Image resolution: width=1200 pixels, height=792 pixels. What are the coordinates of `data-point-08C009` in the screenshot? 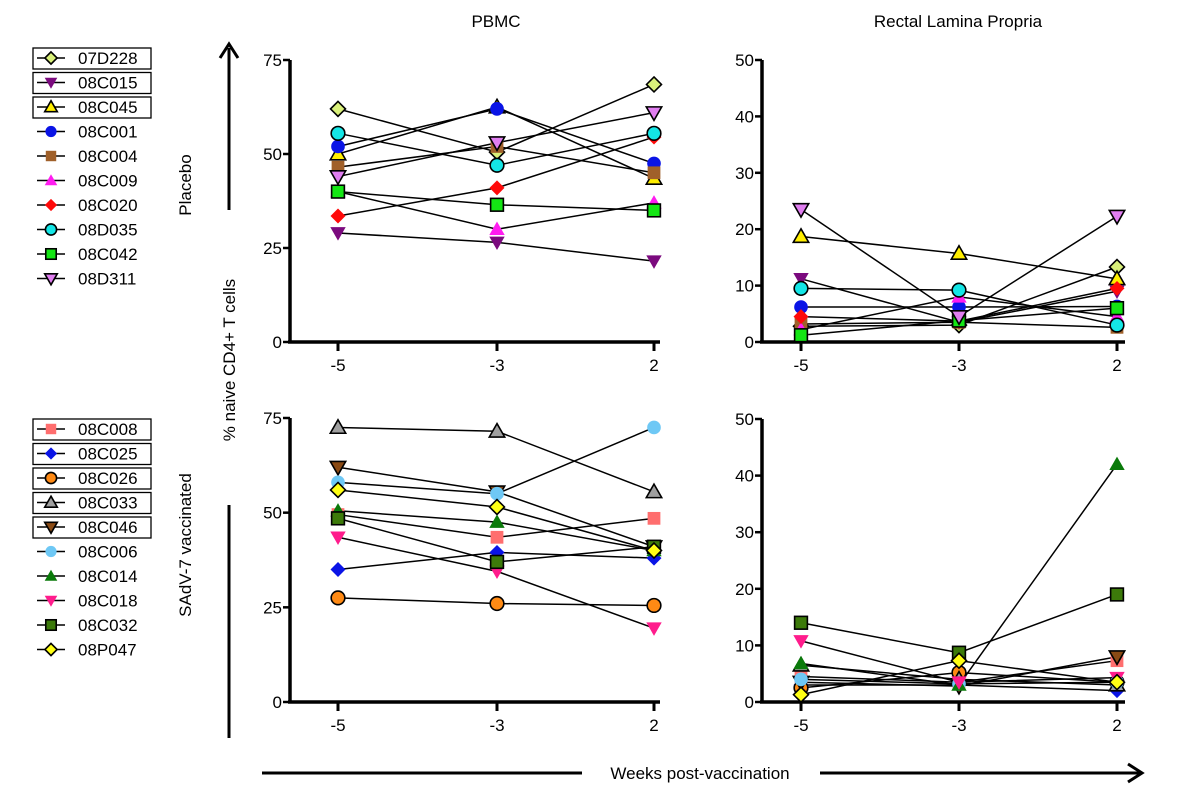 It's located at (497, 228).